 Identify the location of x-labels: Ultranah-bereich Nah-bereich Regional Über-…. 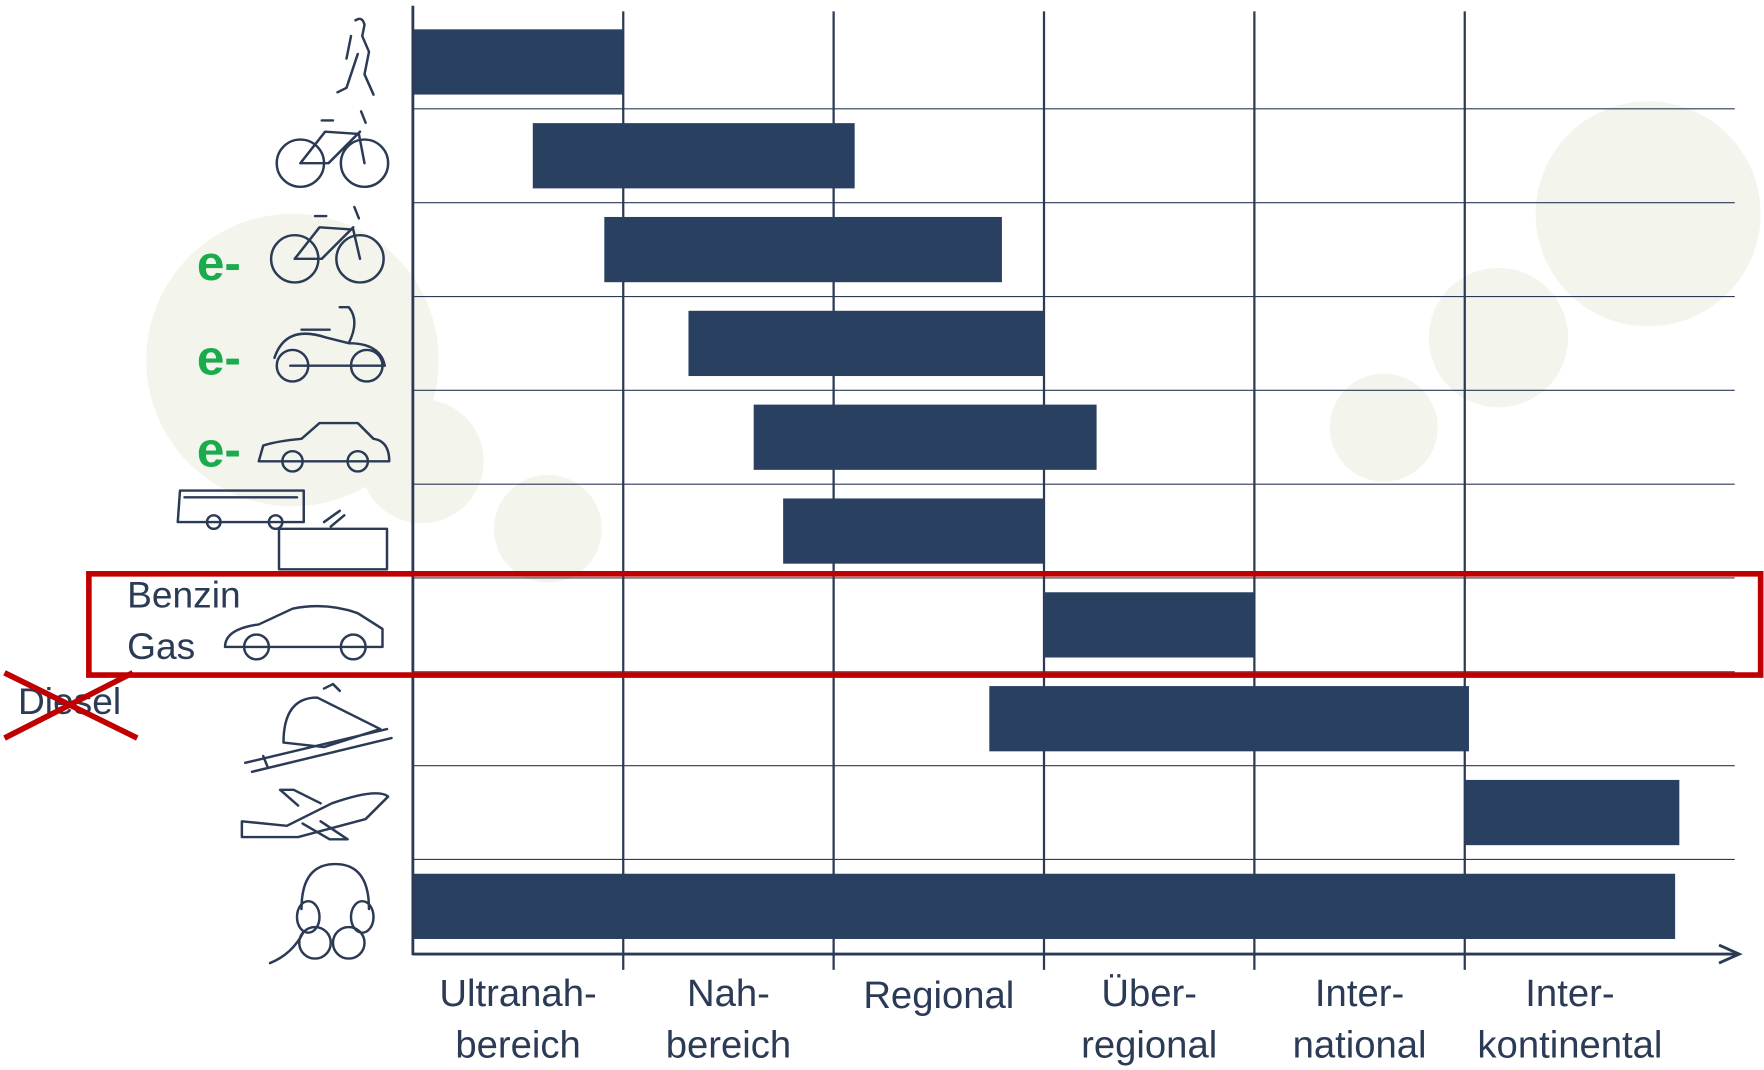
(1050, 1019).